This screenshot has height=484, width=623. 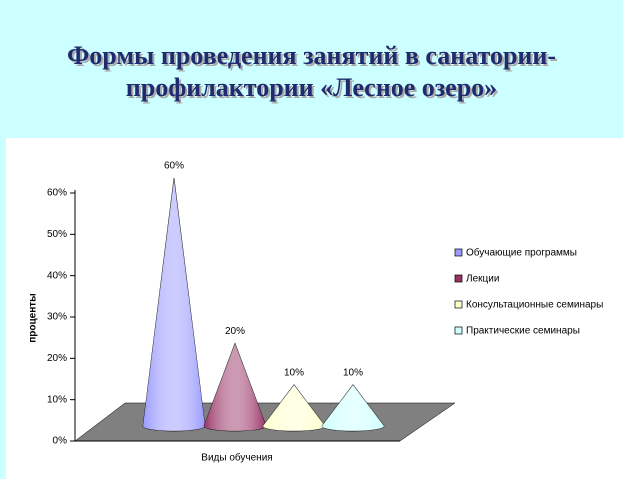 I want to click on y-tick-label: 40%, so click(x=57, y=275).